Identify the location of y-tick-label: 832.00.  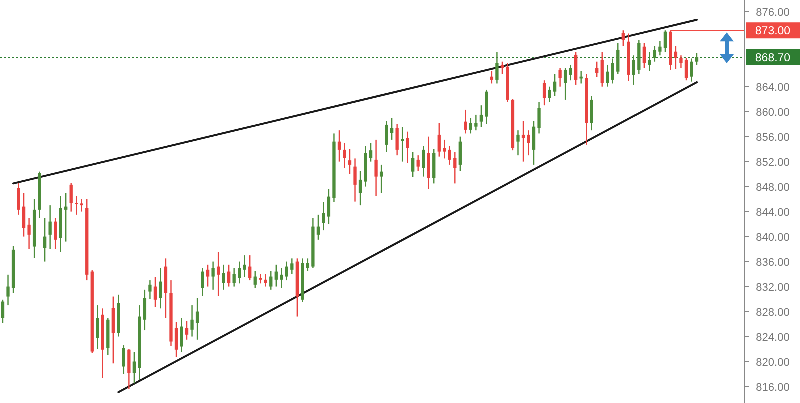
(773, 288).